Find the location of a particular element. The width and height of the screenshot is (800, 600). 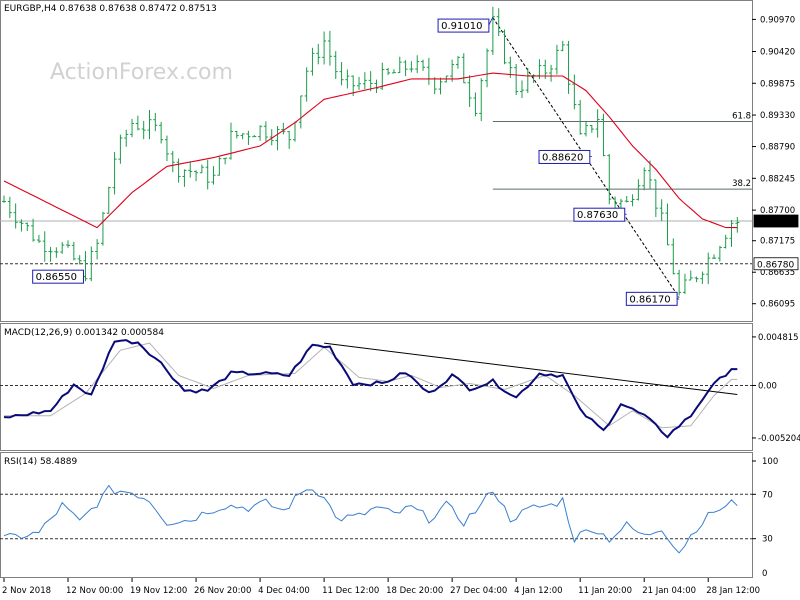

price-trendline is located at coordinates (586, 157).